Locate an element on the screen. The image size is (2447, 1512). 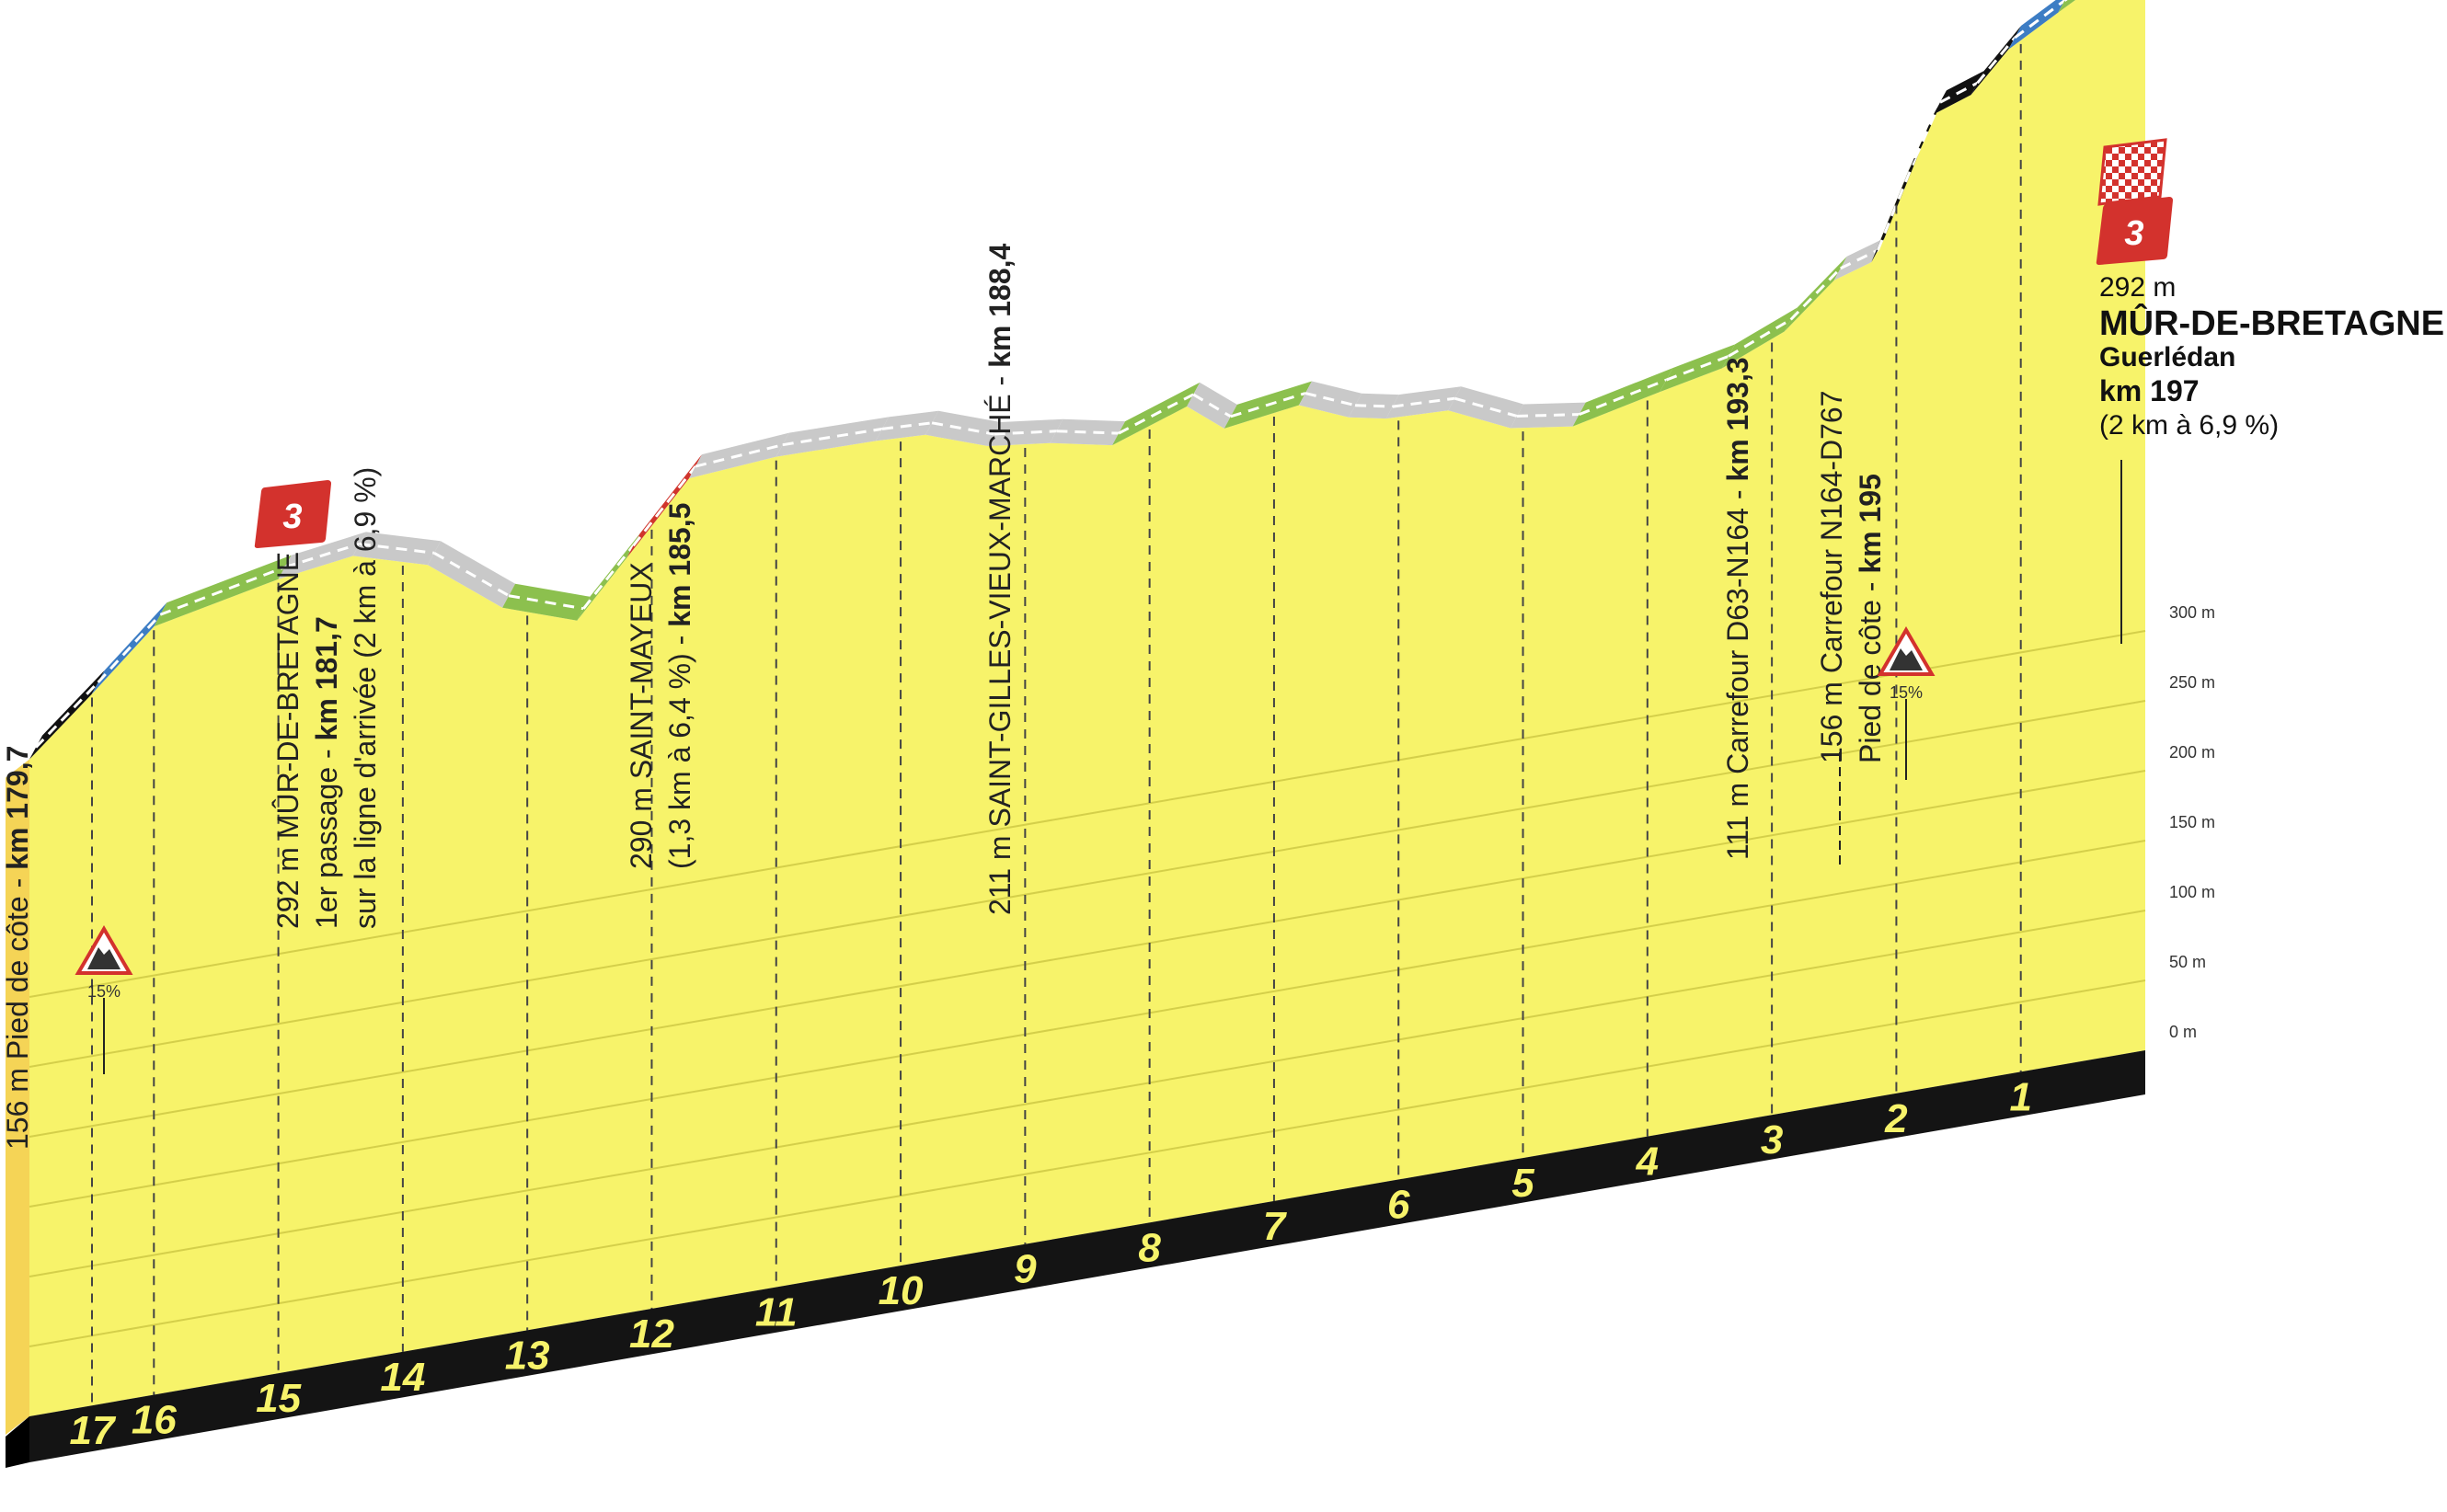
annotation-line: 111 m Carrefour D63-N164 - km 193,3 is located at coordinates (1737, 608).